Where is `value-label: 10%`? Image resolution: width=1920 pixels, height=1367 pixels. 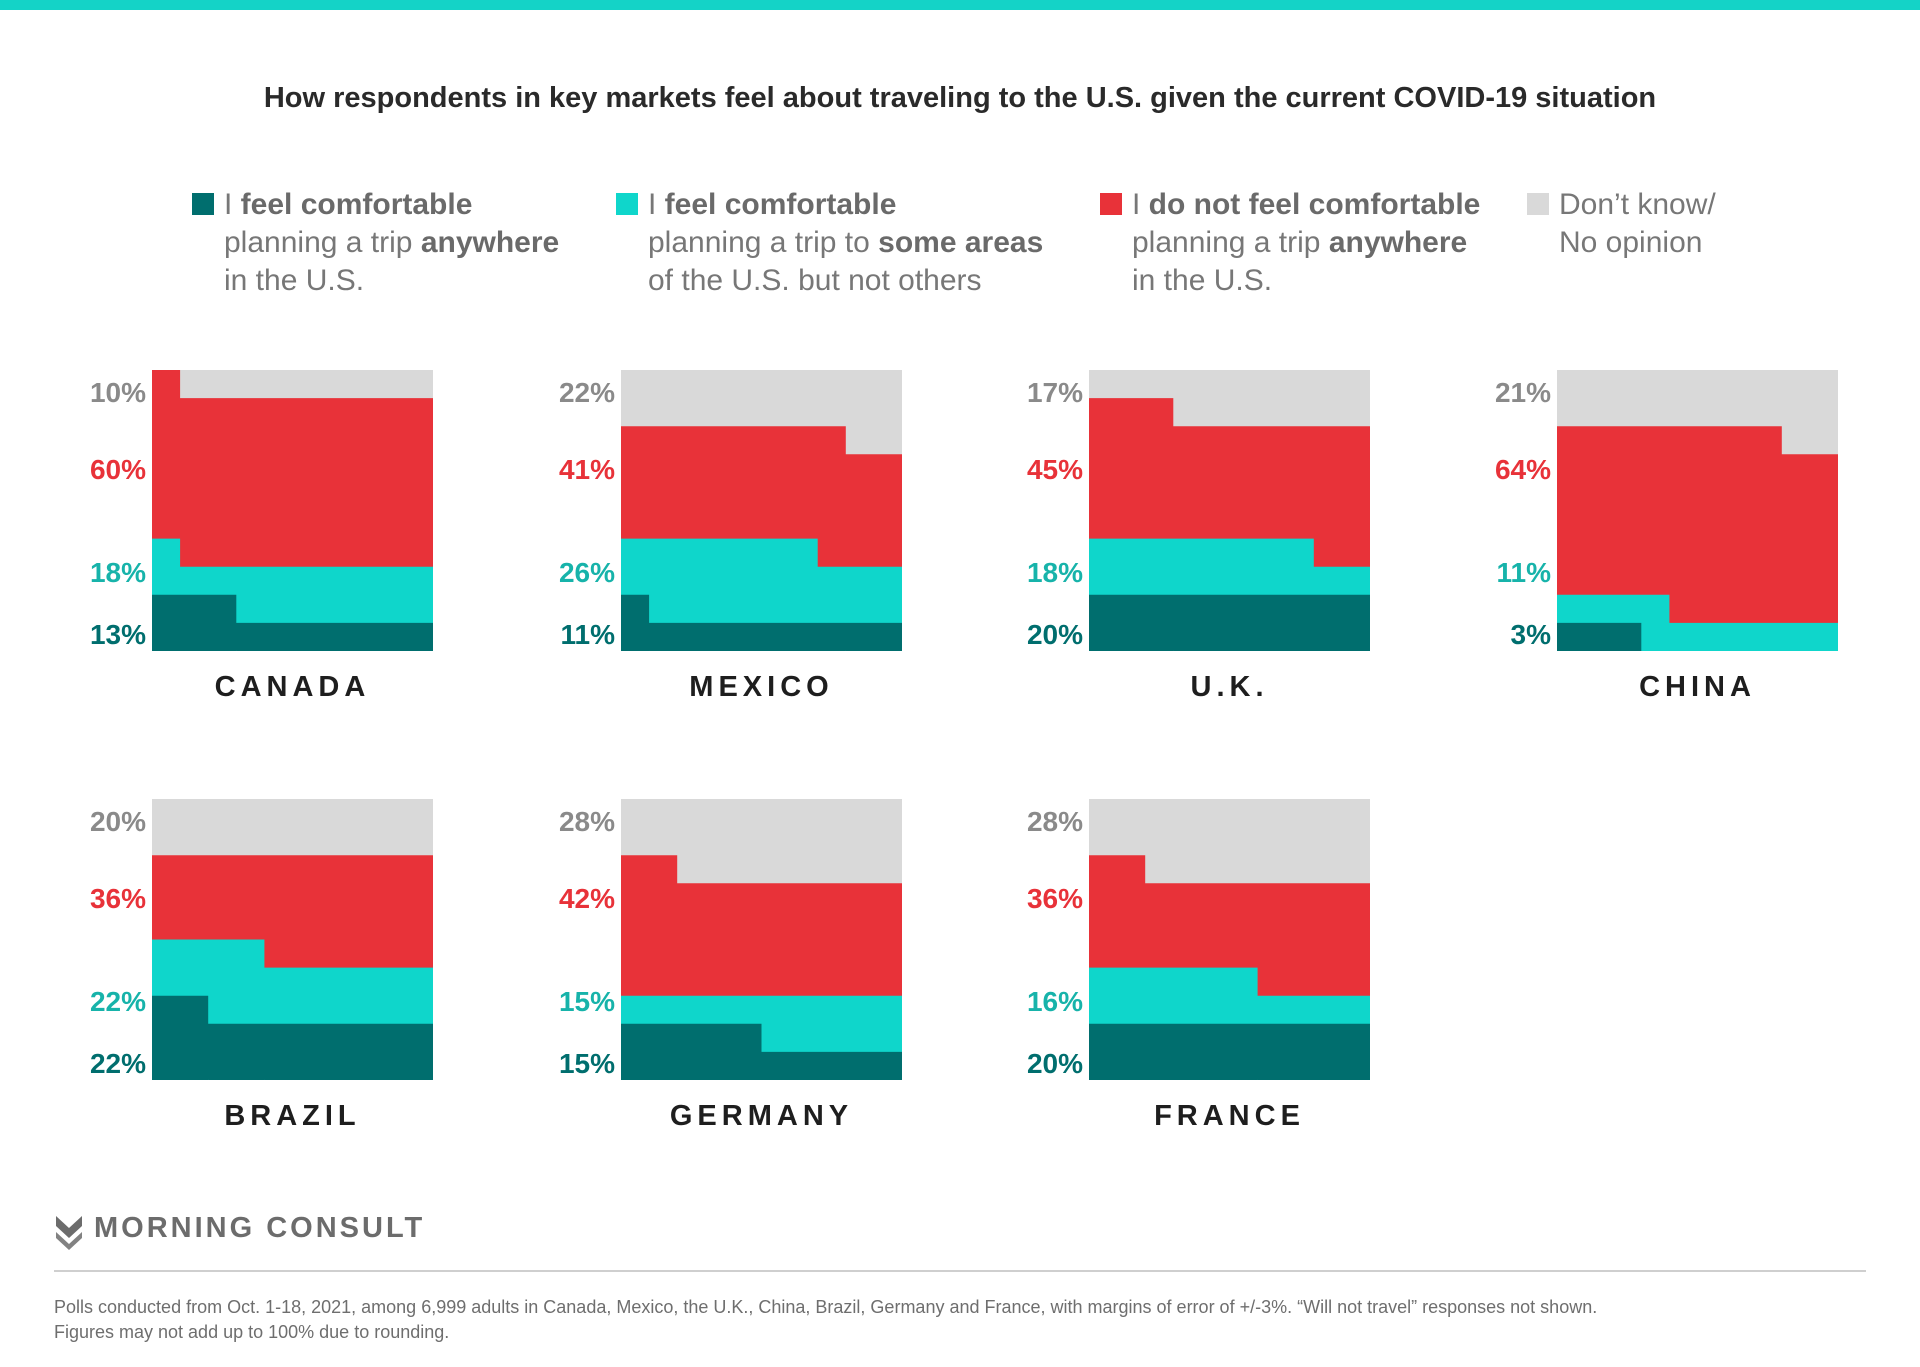 value-label: 10% is located at coordinates (118, 392).